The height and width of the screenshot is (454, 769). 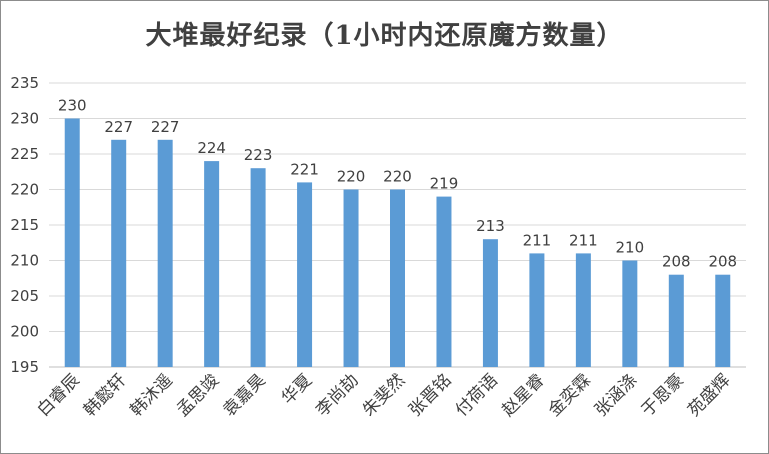 What do you see at coordinates (709, 395) in the screenshot?
I see `x-category-label: 苑盛辉` at bounding box center [709, 395].